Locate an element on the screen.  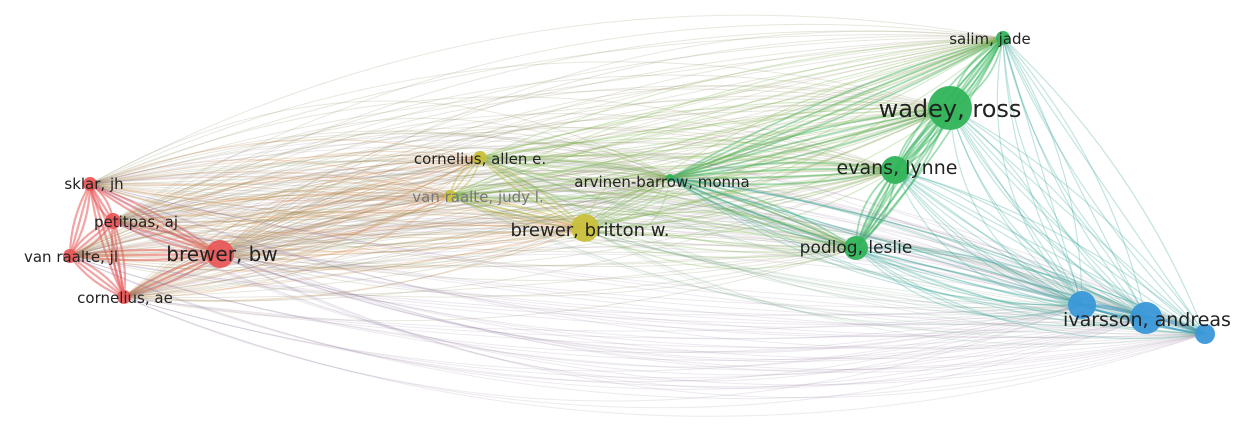
label-cornelius-ae: cornelius, ae is located at coordinates (125, 298).